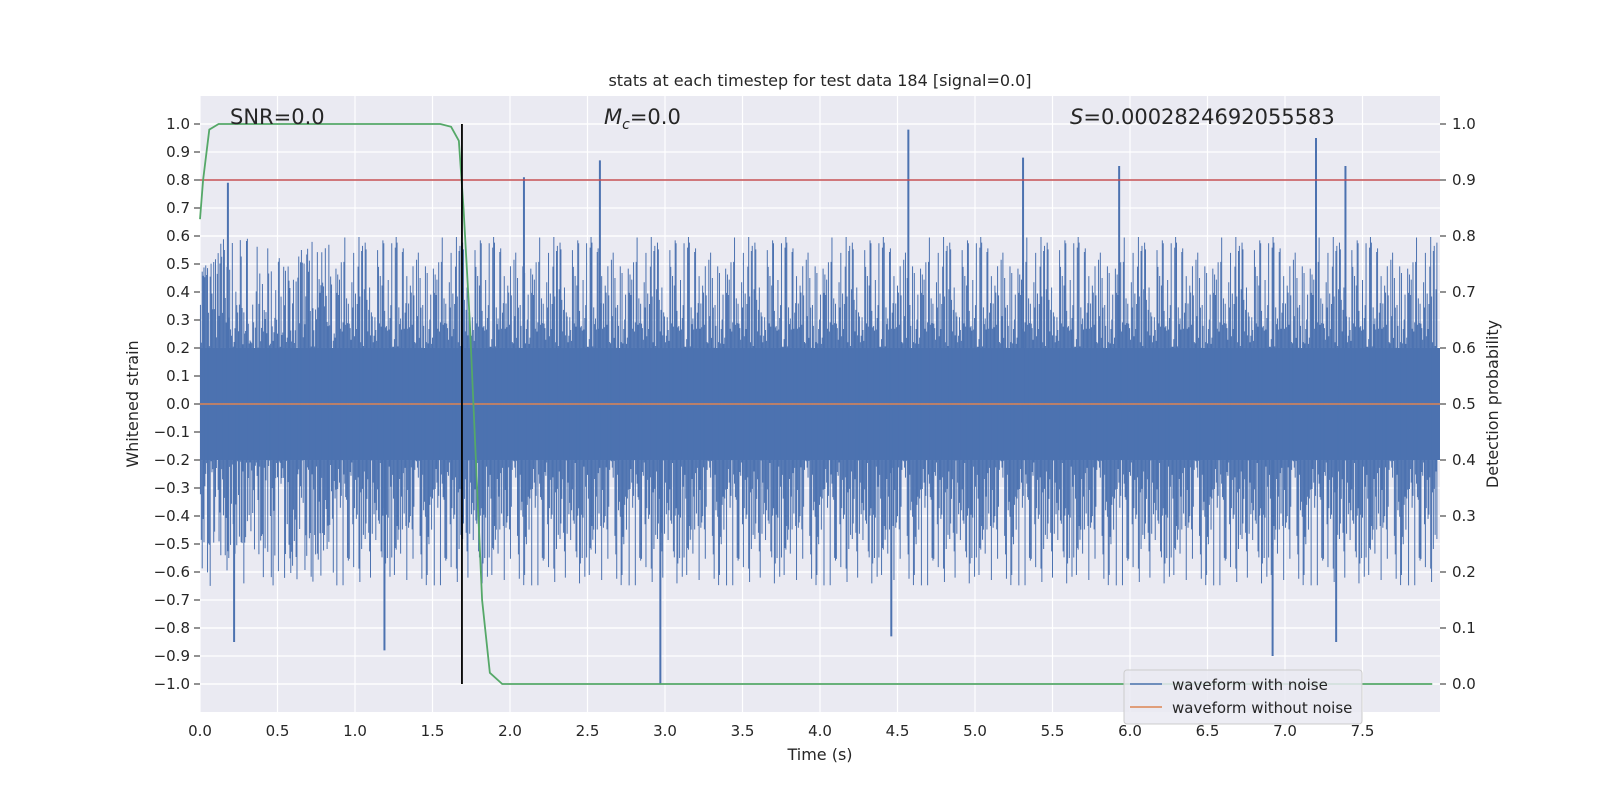 The height and width of the screenshot is (800, 1600). What do you see at coordinates (178, 292) in the screenshot?
I see `y-tick-label: 0.4` at bounding box center [178, 292].